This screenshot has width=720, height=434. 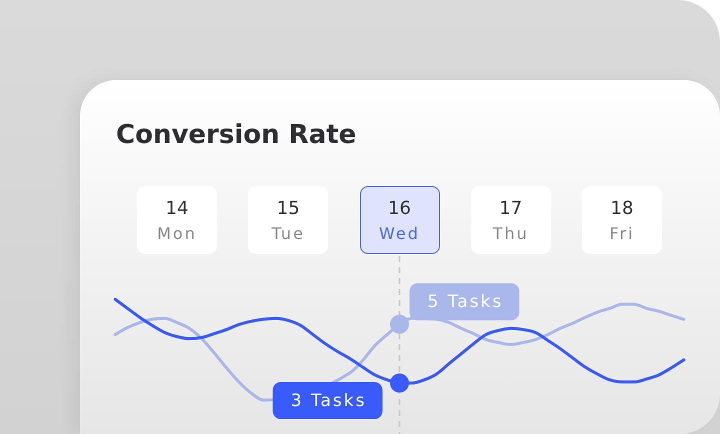 What do you see at coordinates (236, 135) in the screenshot?
I see `chart-title: Conversion Rate` at bounding box center [236, 135].